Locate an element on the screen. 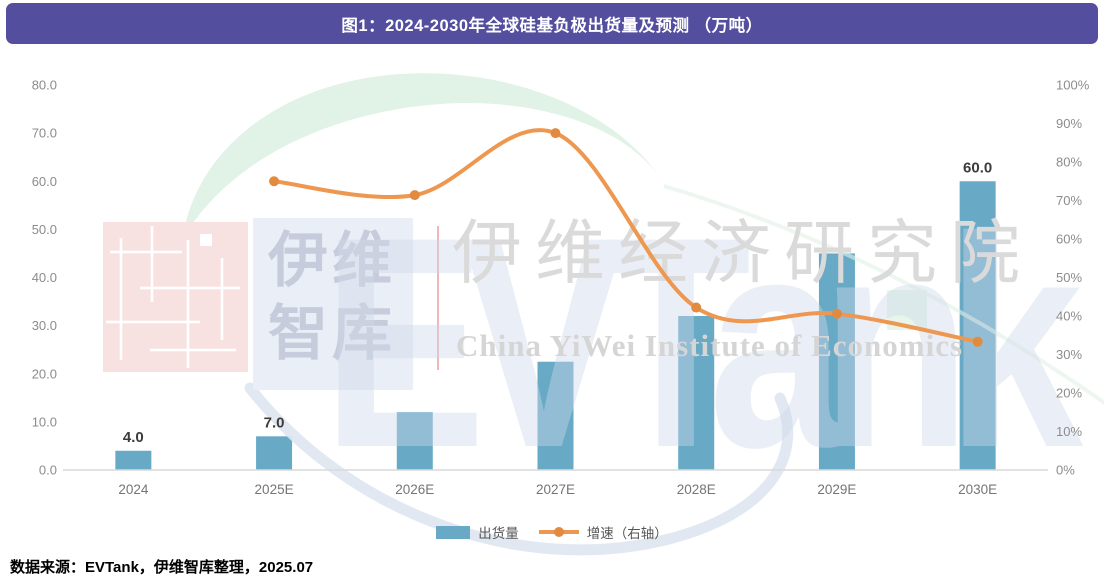 This screenshot has width=1104, height=586. y-axis-right-tick-label: 20% is located at coordinates (1069, 393).